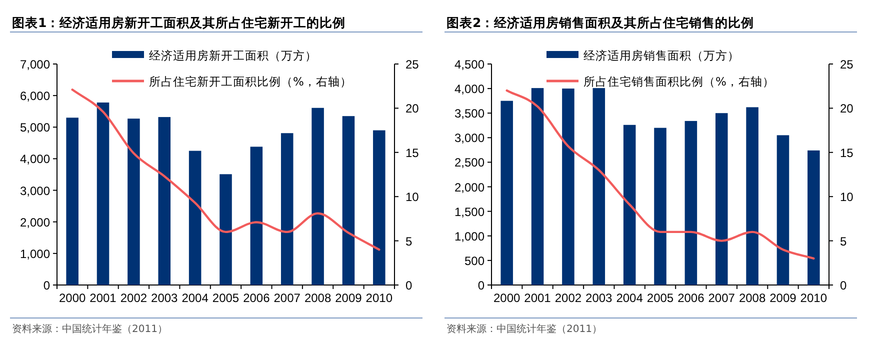 Image resolution: width=869 pixels, height=338 pixels. I want to click on y-tick-label: 2,500, so click(469, 163).